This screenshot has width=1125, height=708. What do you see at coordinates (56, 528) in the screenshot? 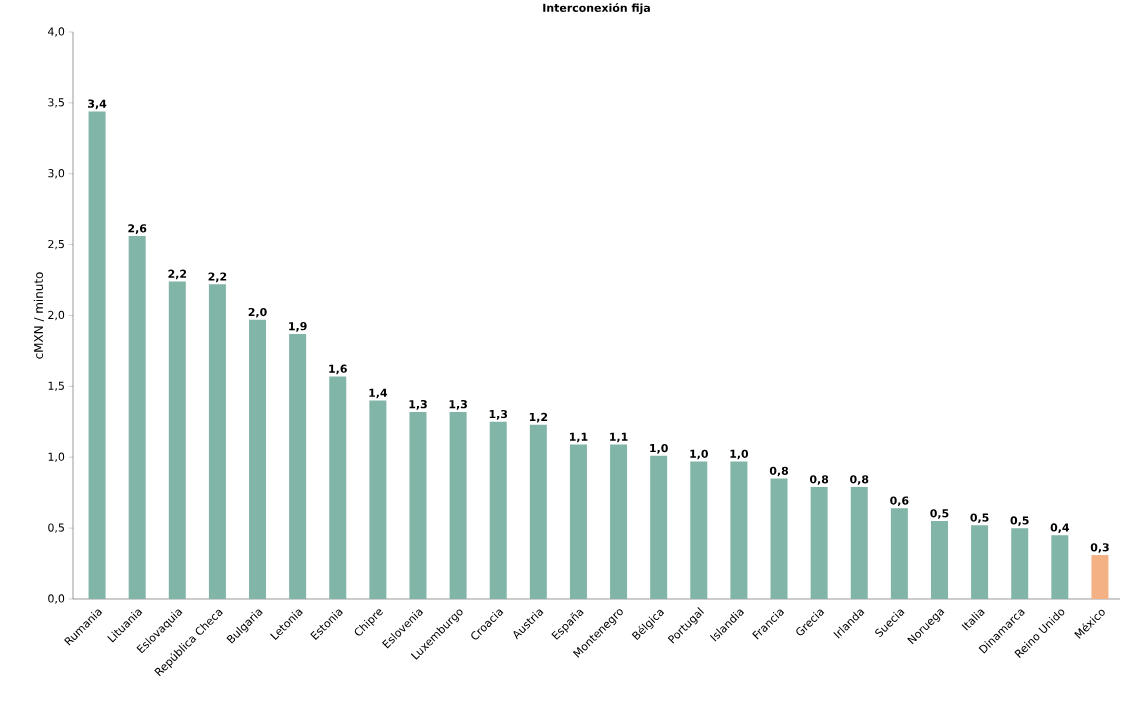
I see `y-tick-label: 0,5` at bounding box center [56, 528].